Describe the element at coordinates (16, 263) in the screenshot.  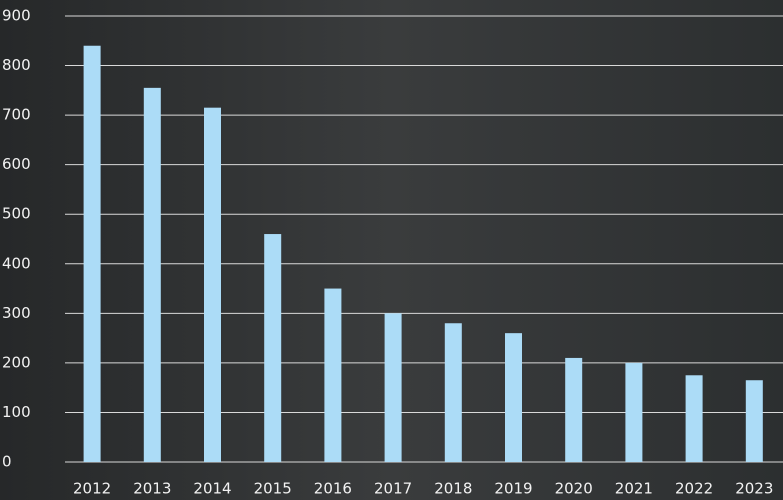
I see `y-tick-label: 400` at that location.